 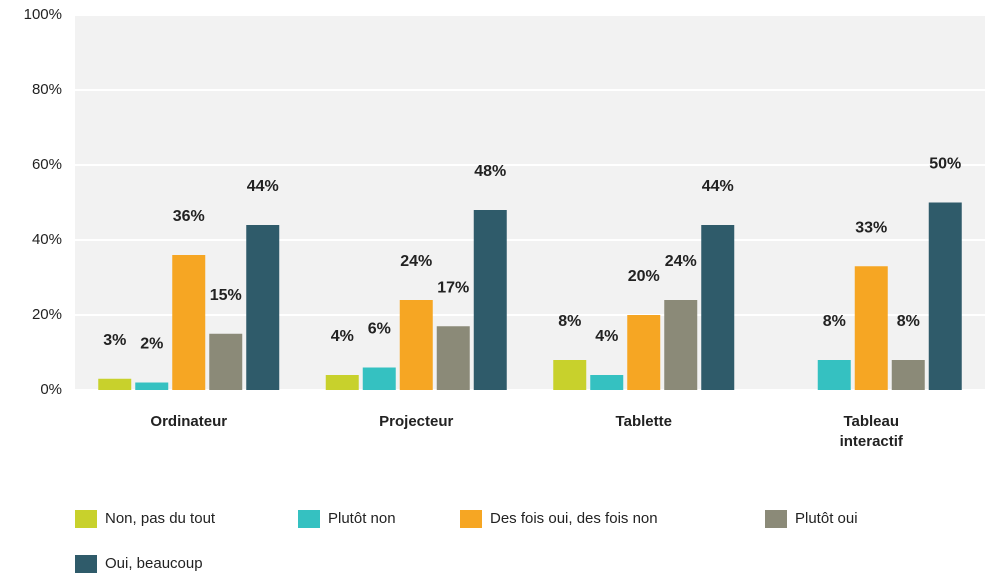 What do you see at coordinates (453, 287) in the screenshot?
I see `value-label: 17%` at bounding box center [453, 287].